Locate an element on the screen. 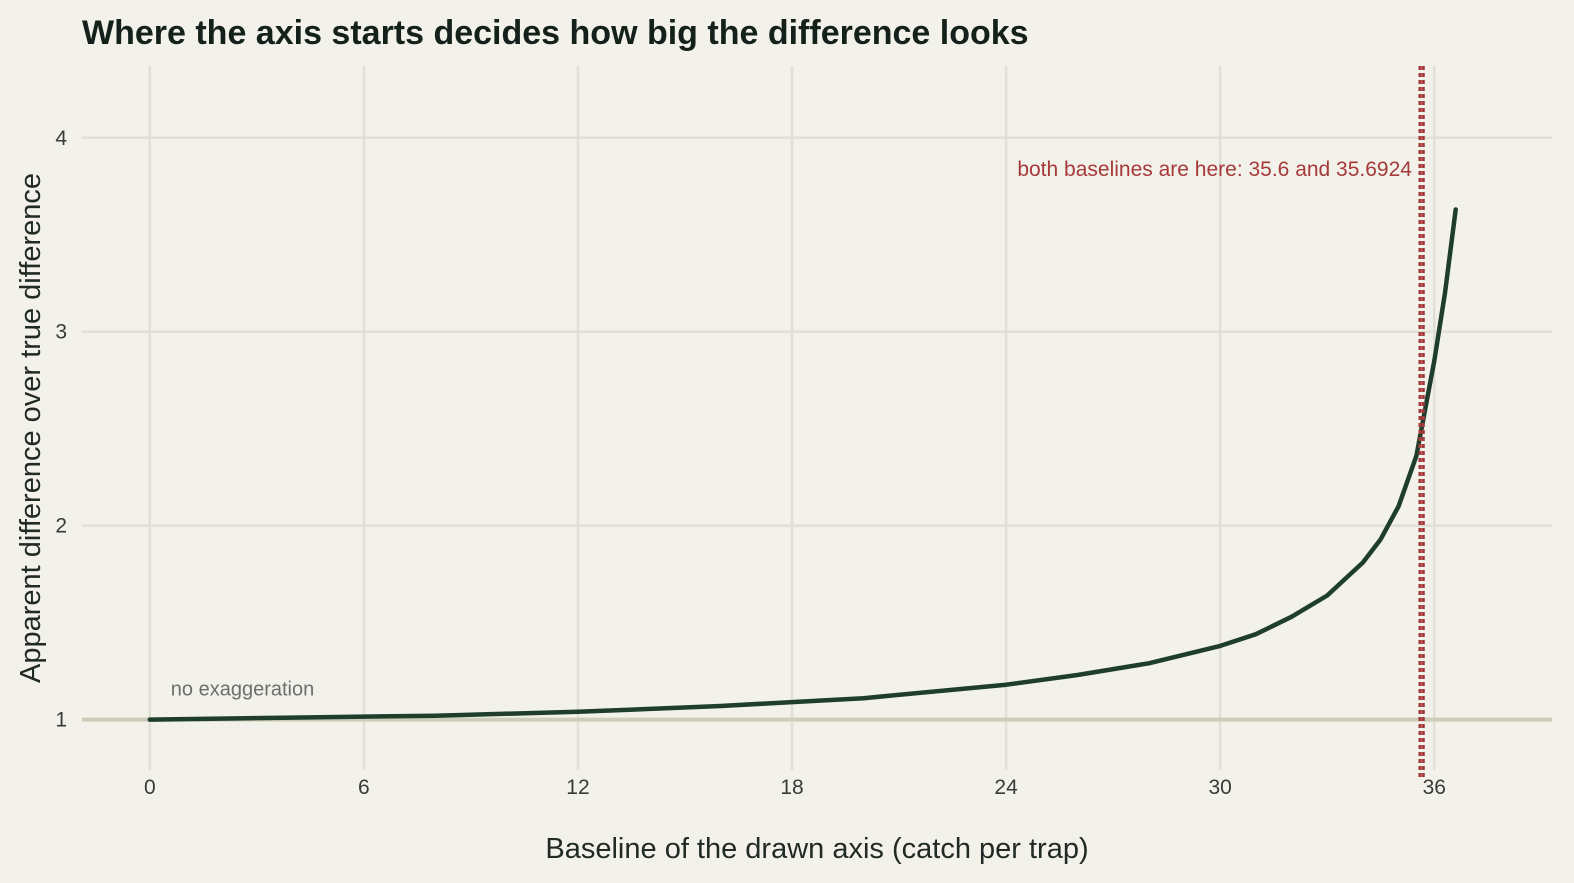 The width and height of the screenshot is (1574, 883). y-axis-ticks: 1 2 3 4 is located at coordinates (61, 429).